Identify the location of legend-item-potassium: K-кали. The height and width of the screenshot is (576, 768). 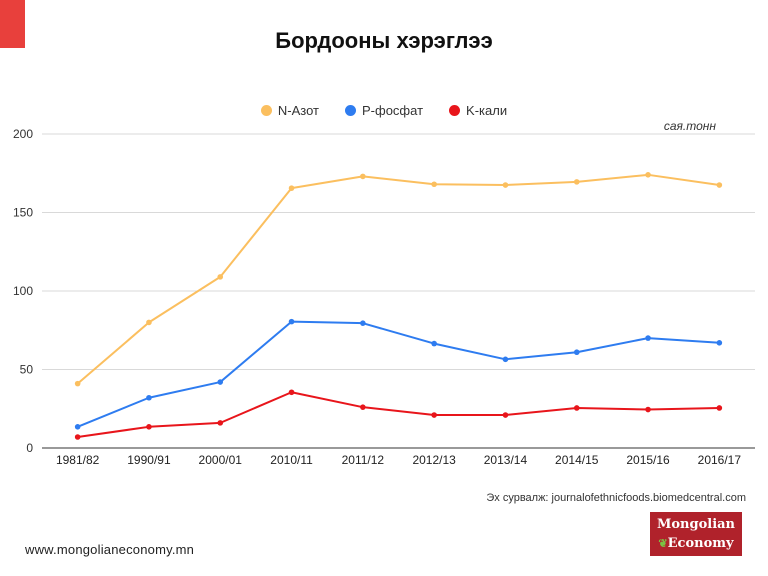
(478, 110).